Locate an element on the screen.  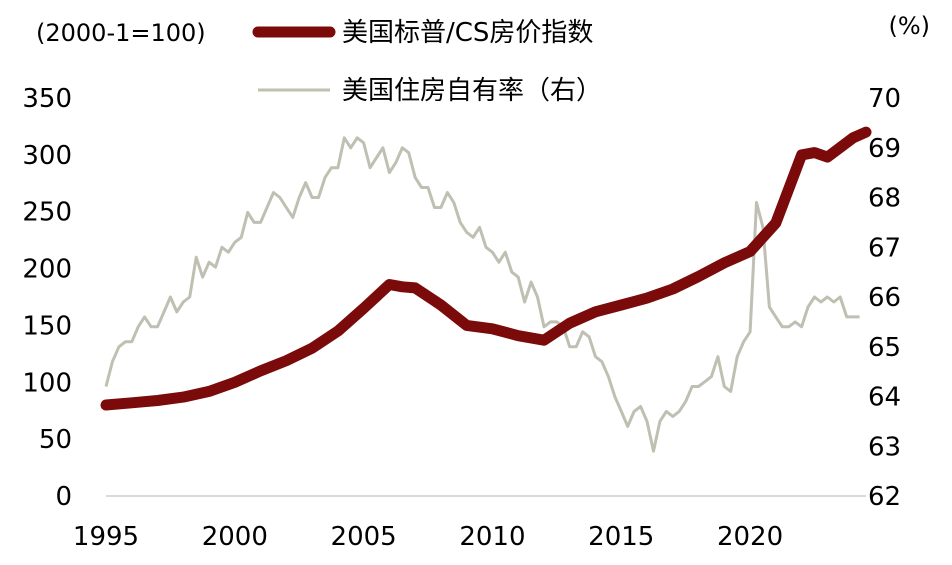
x-axis-tick-label: 1995 is located at coordinates (106, 537).